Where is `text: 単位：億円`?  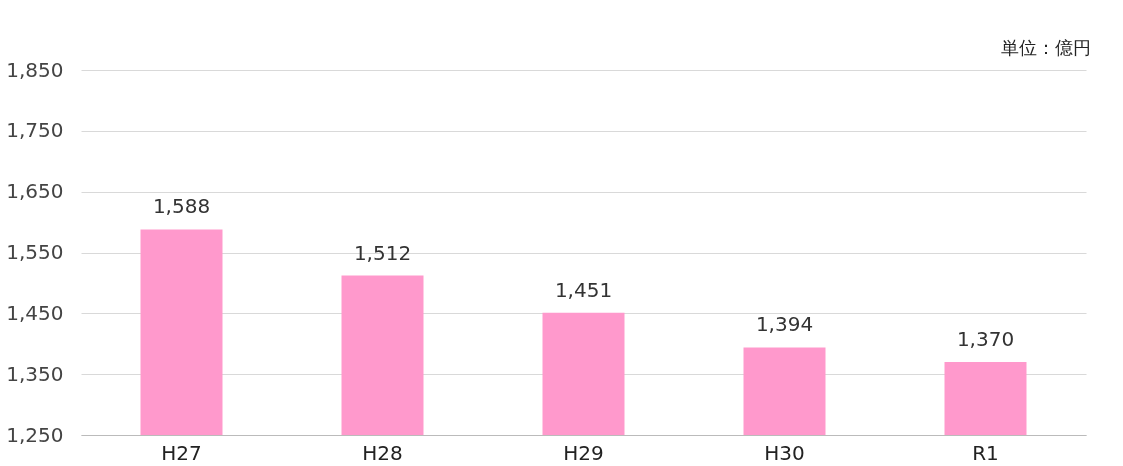
text: 単位：億円 is located at coordinates (1046, 47).